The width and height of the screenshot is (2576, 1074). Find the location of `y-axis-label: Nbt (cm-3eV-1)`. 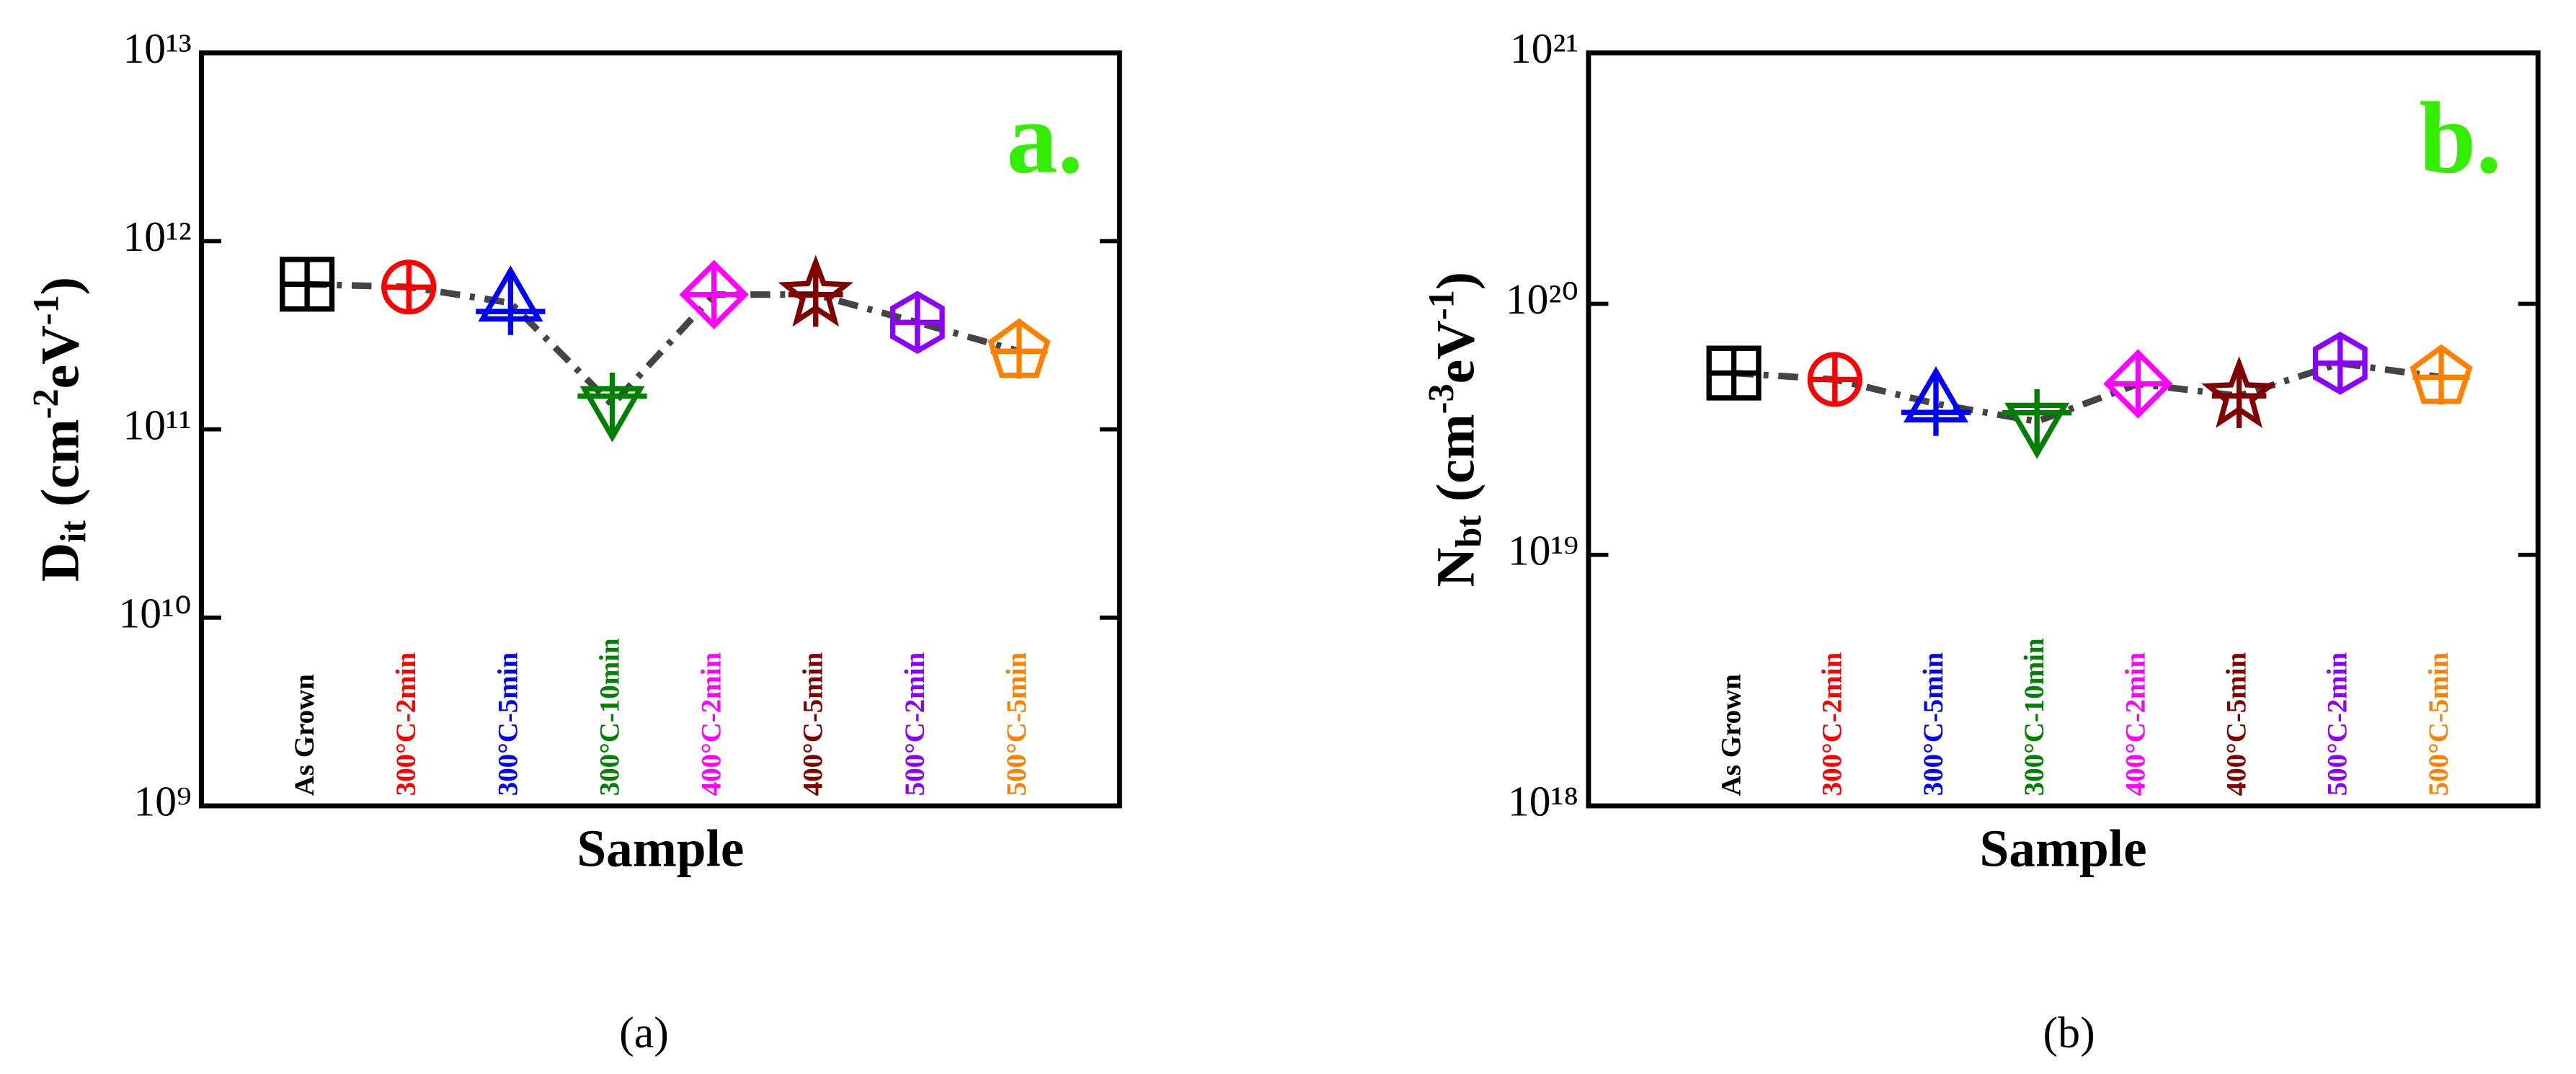

y-axis-label: Nbt (cm-3eV-1) is located at coordinates (1454, 430).